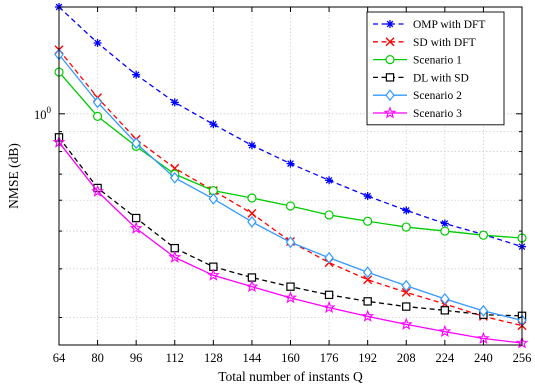 The height and width of the screenshot is (390, 535). I want to click on legend-label: SD with DFT, so click(444, 43).